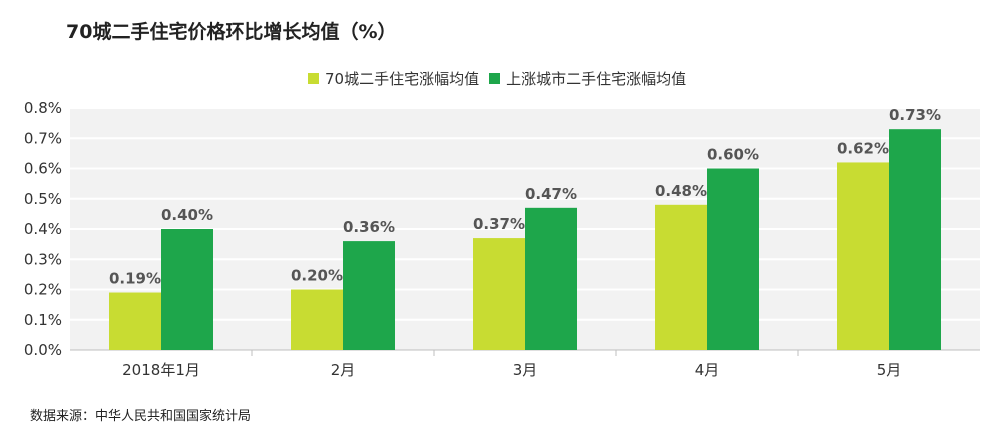 The height and width of the screenshot is (437, 1004). What do you see at coordinates (141, 416) in the screenshot?
I see `data-source-note: 数据来源：中华人民共和国国家统计局` at bounding box center [141, 416].